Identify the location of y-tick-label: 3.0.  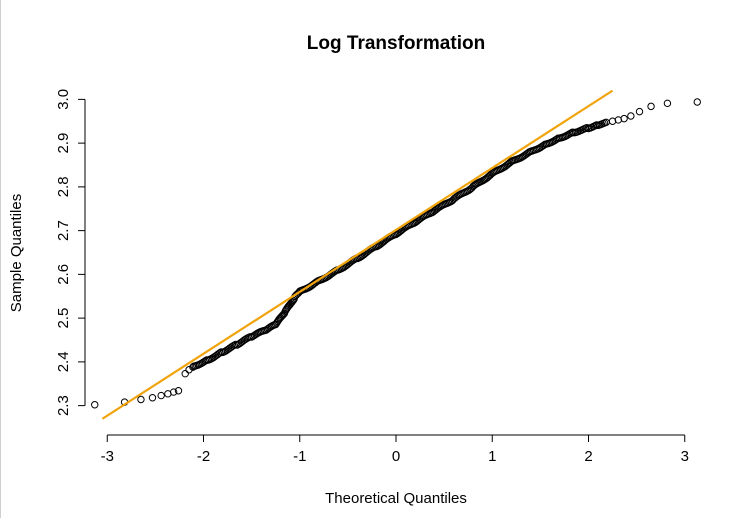
(63, 99).